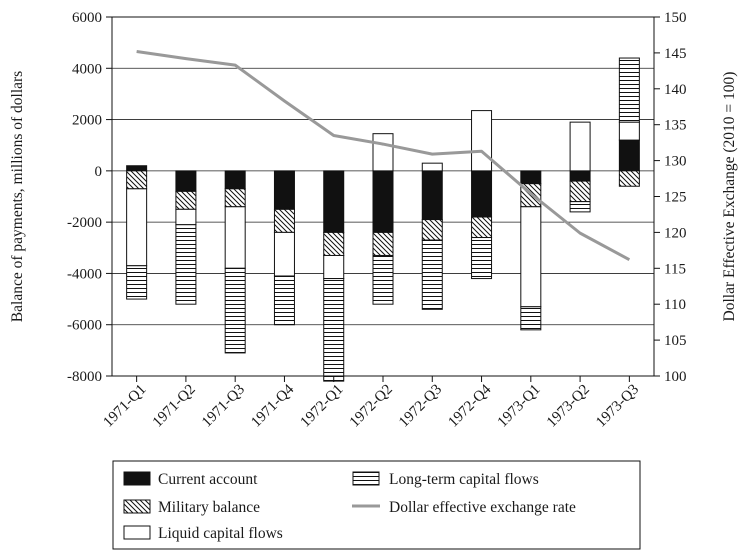 This screenshot has width=741, height=558. I want to click on x-tick-label: 1972-Q2, so click(371, 406).